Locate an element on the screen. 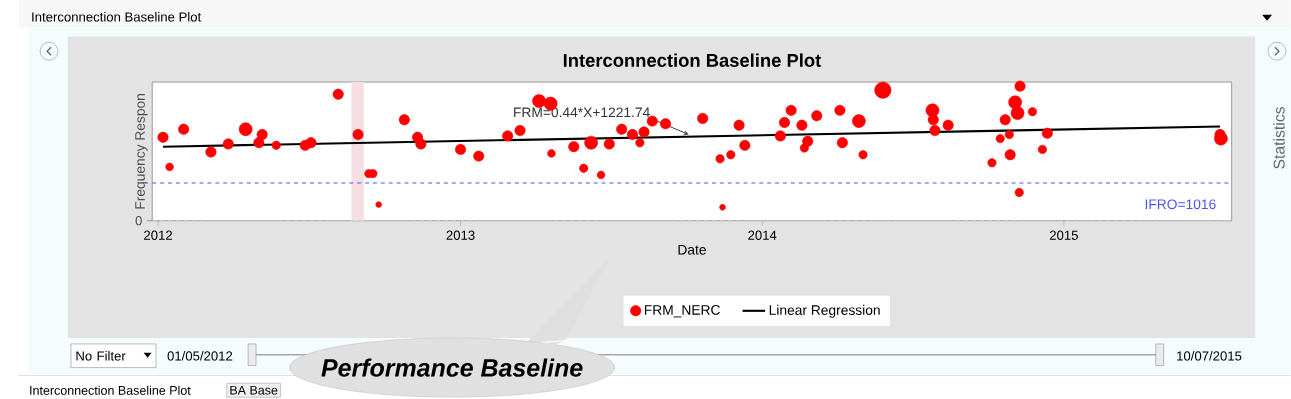 The height and width of the screenshot is (399, 1291). x-tick-label: 2013 is located at coordinates (460, 235).